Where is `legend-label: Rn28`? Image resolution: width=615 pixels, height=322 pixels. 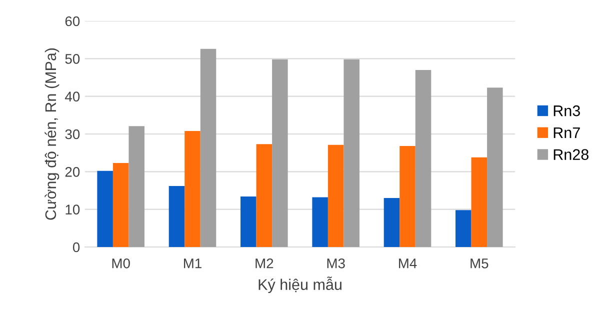
legend-label: Rn28 is located at coordinates (571, 154).